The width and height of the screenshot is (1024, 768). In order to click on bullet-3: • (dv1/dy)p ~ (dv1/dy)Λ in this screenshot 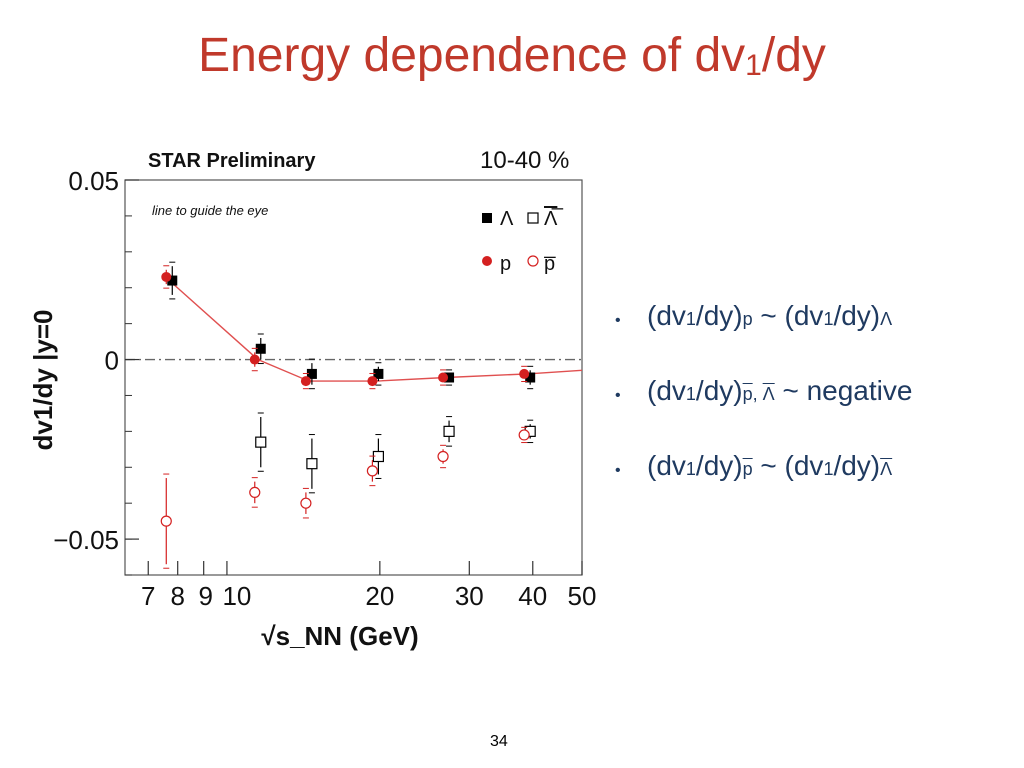, I will do `click(754, 465)`.